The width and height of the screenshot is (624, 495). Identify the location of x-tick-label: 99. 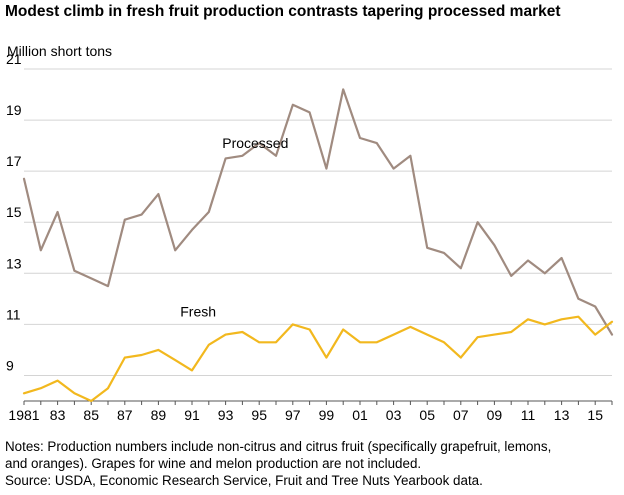
(327, 415).